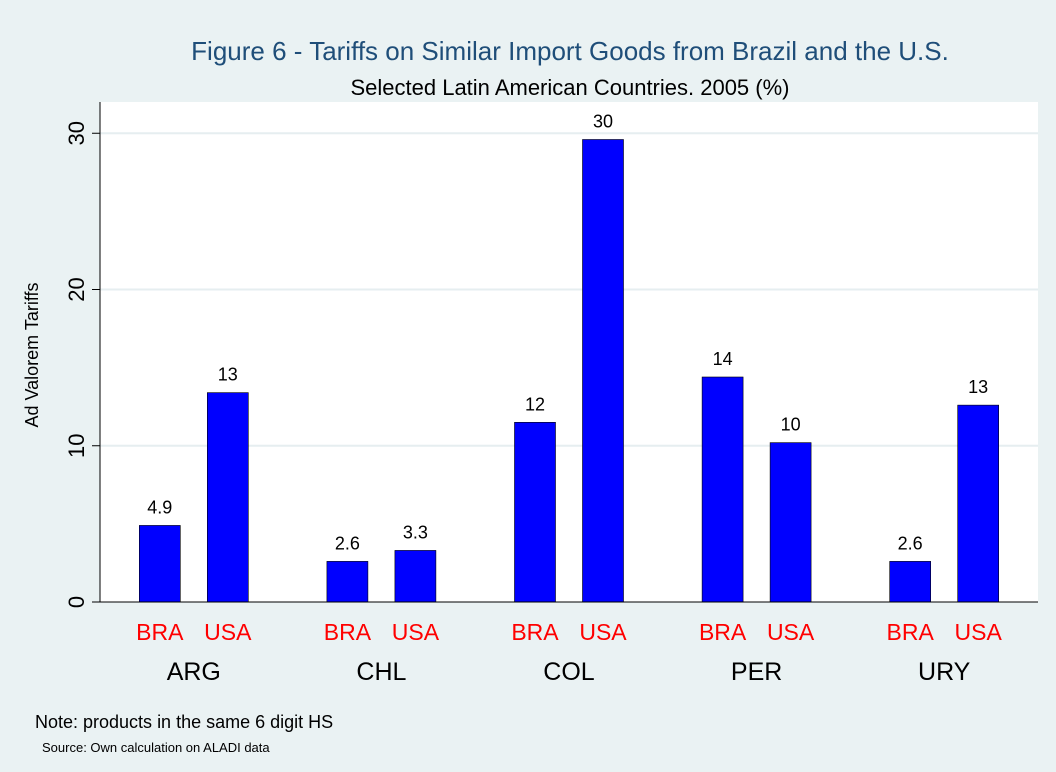  What do you see at coordinates (415, 576) in the screenshot?
I see `bar-usa-chl` at bounding box center [415, 576].